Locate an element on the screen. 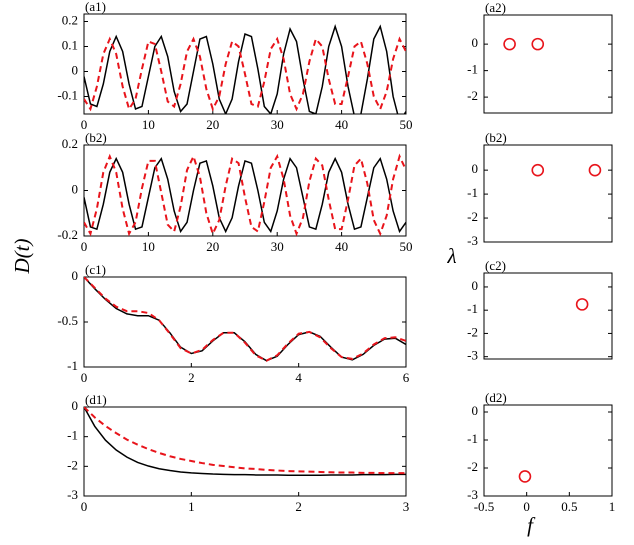 Image resolution: width=634 pixels, height=545 pixels. y-tick-label: 0.1 is located at coordinates (70, 44).